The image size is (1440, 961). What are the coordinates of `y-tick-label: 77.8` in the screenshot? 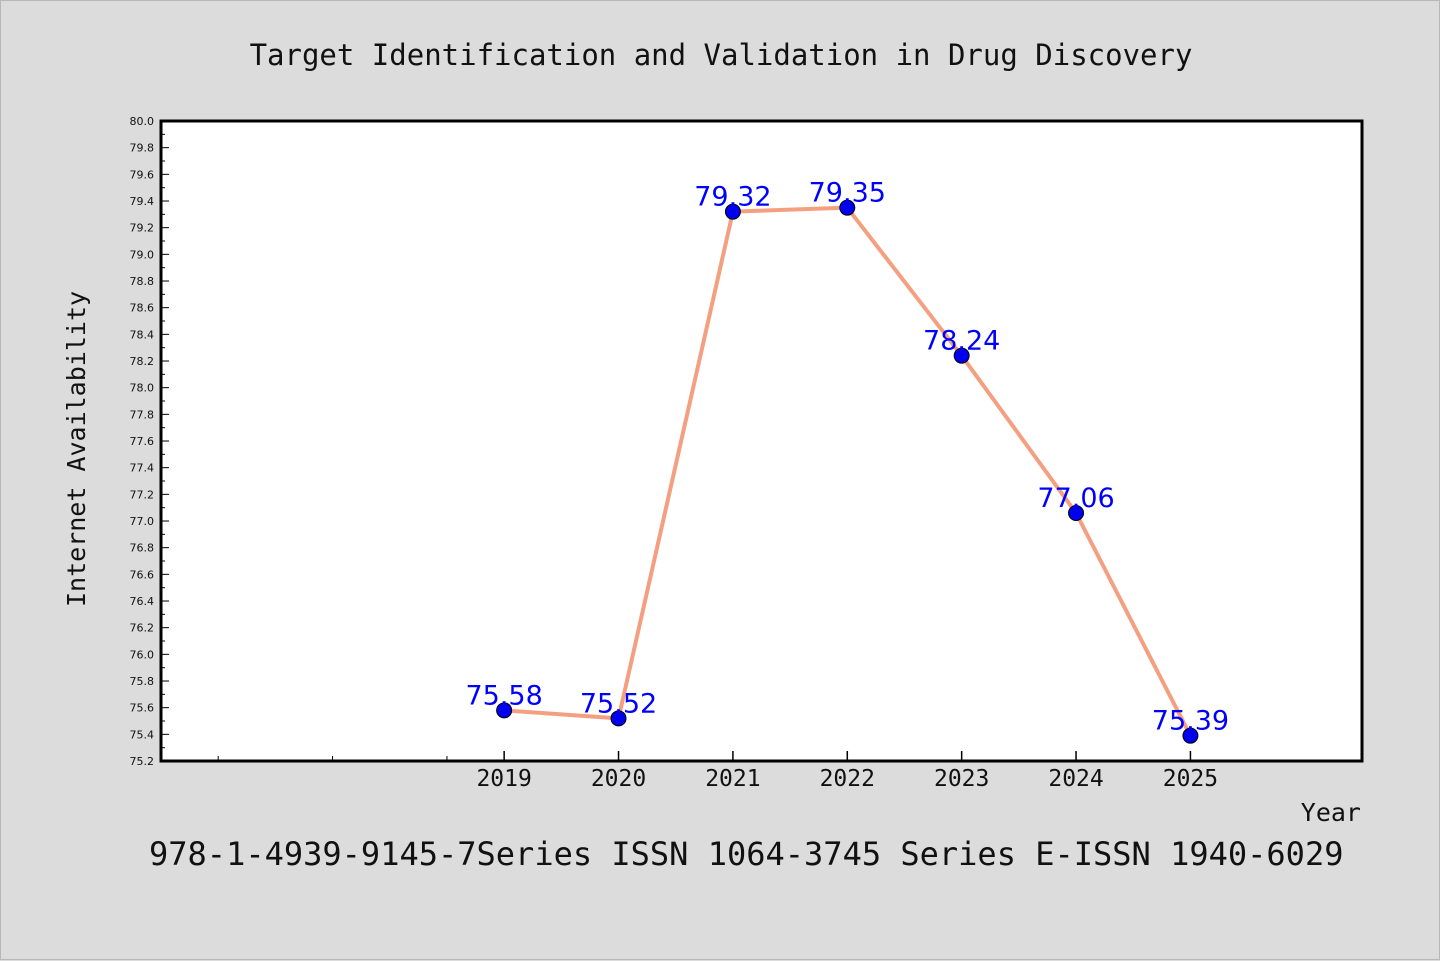 It's located at (142, 414).